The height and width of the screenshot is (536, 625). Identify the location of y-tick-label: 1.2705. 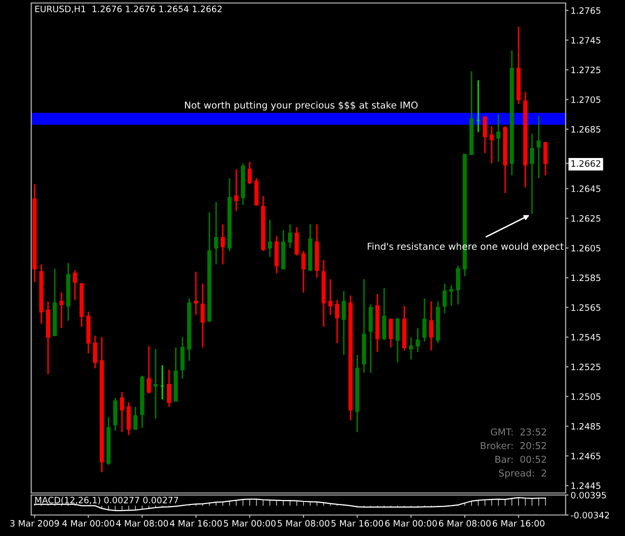
(585, 99).